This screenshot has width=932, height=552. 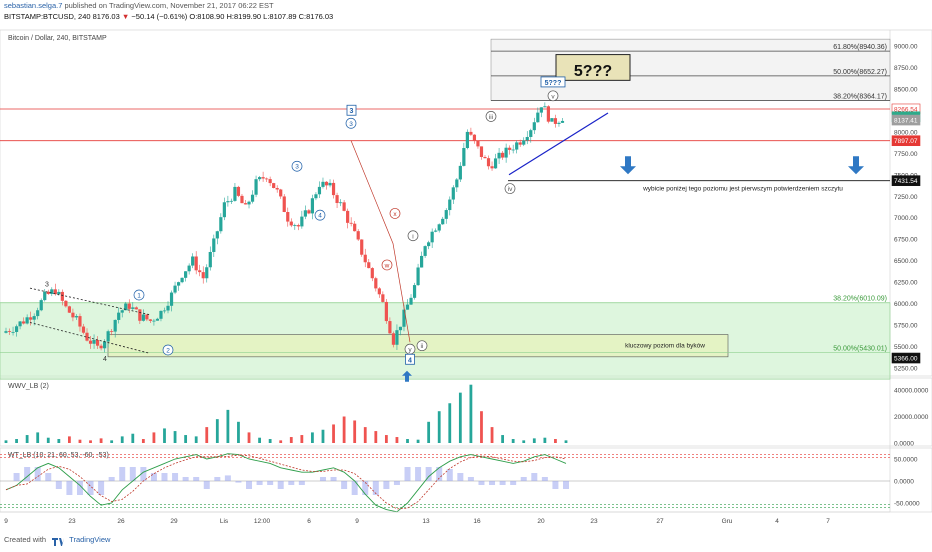 I want to click on tradingview-logo-icon, so click(x=58, y=541).